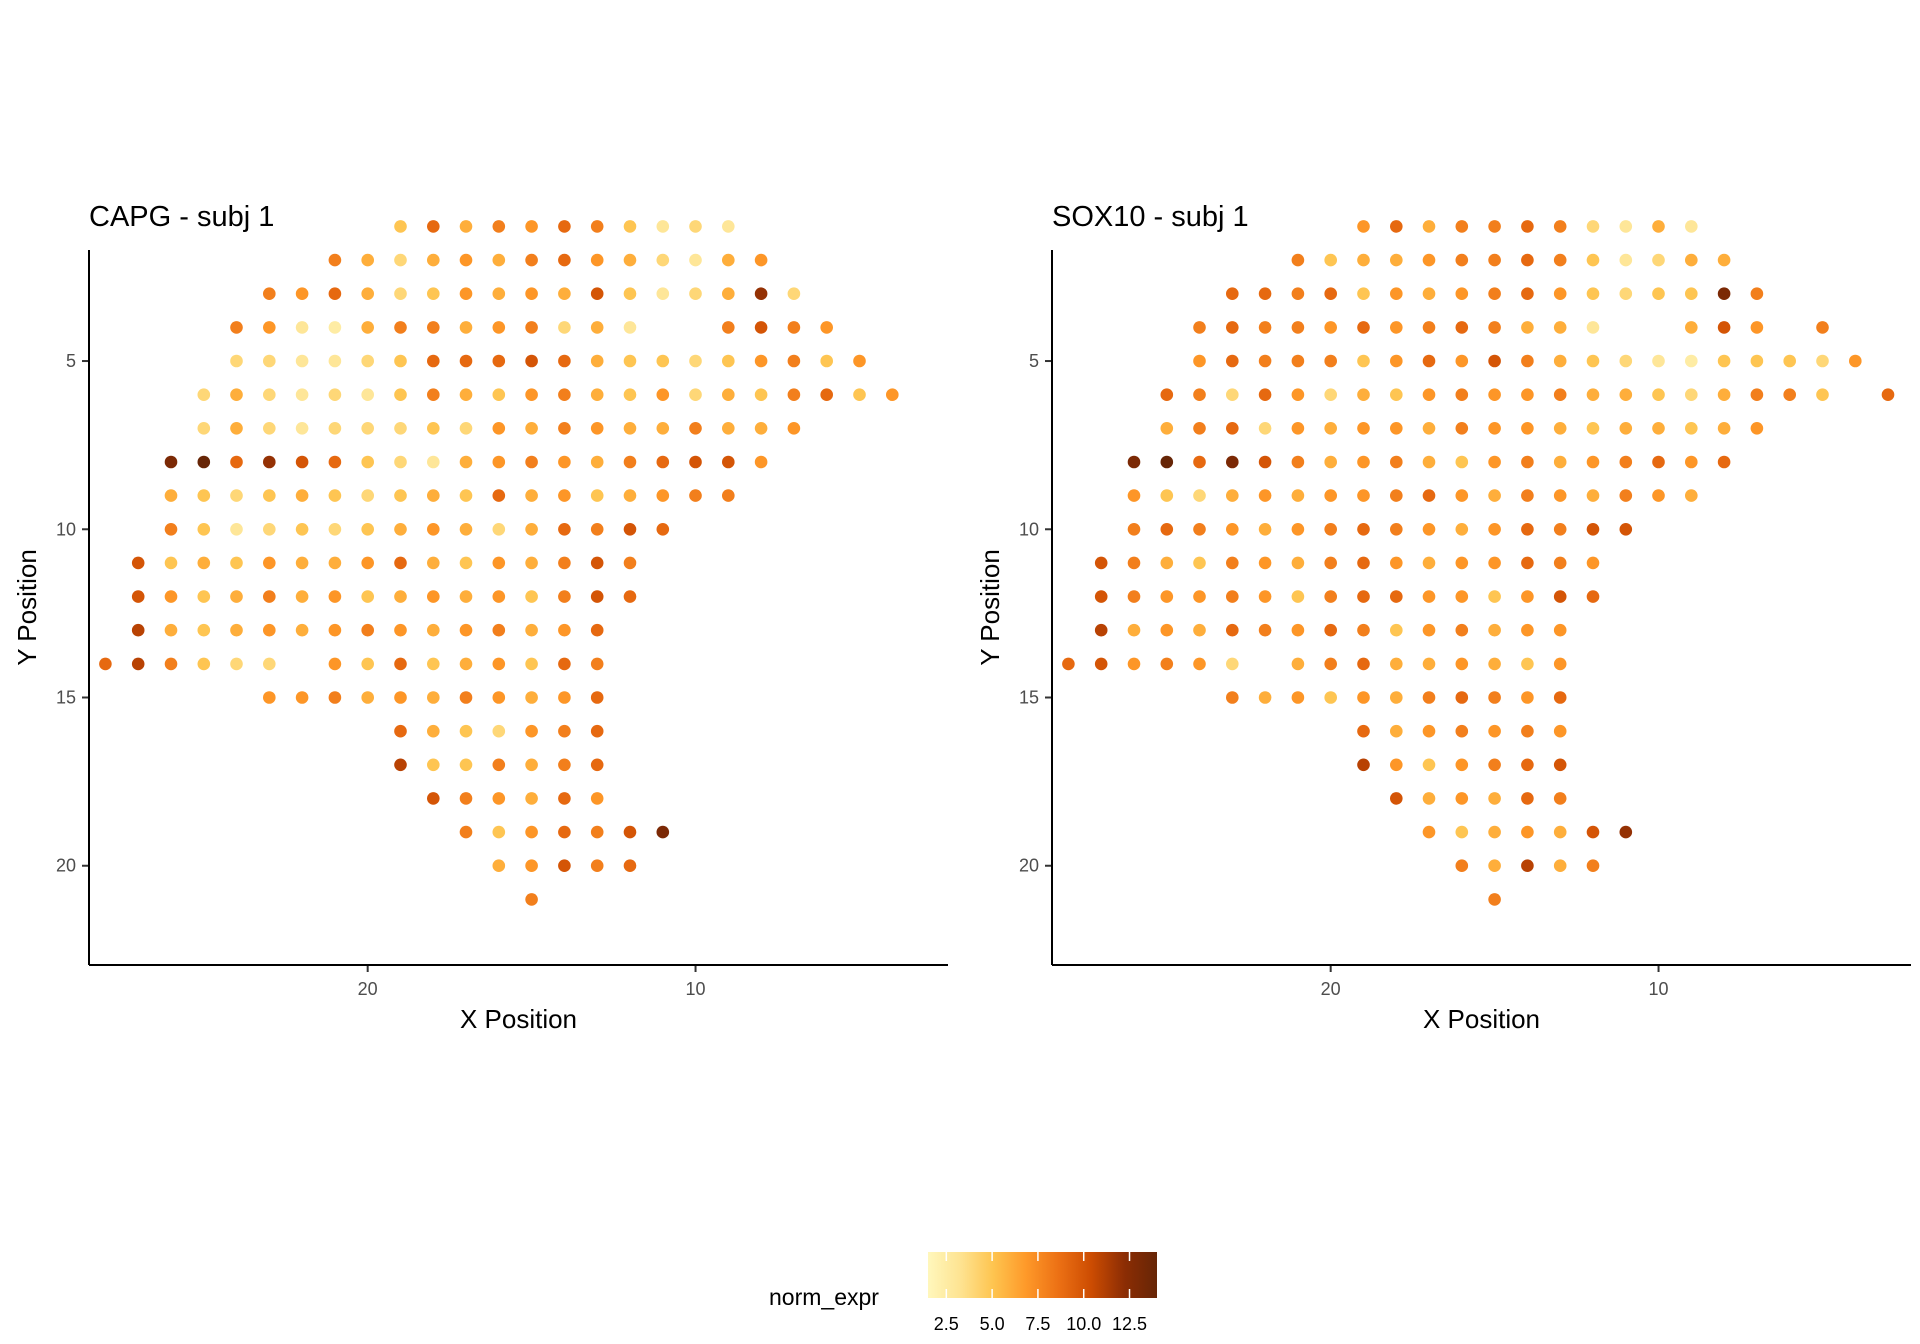 This screenshot has width=1920, height=1344. What do you see at coordinates (1659, 989) in the screenshot?
I see `x-tick-label: 10` at bounding box center [1659, 989].